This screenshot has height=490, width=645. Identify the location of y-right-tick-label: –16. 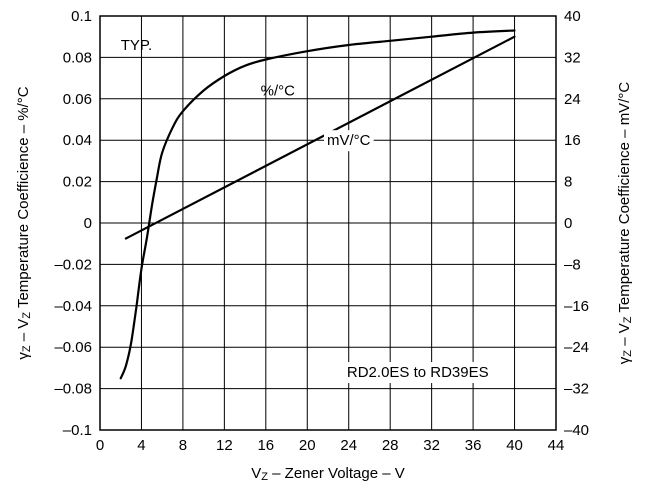
(576, 306).